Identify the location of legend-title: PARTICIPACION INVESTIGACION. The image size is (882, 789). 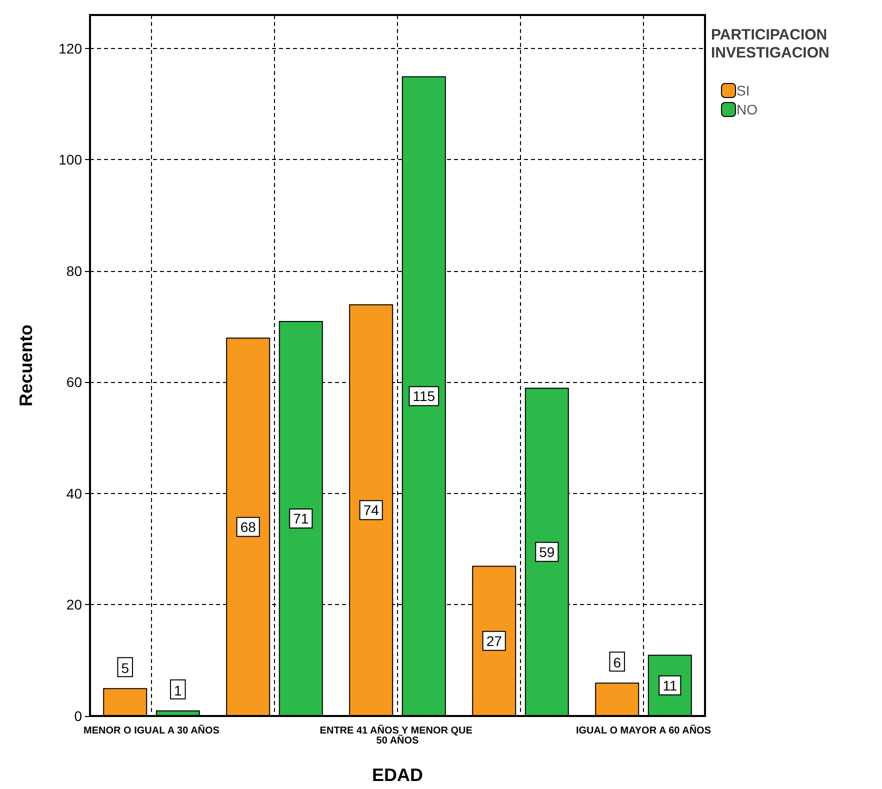
(771, 44).